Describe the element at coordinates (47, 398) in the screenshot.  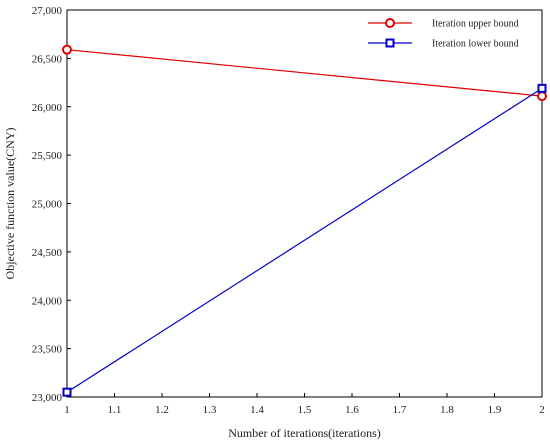
I see `y-tick-label: 23,000` at that location.